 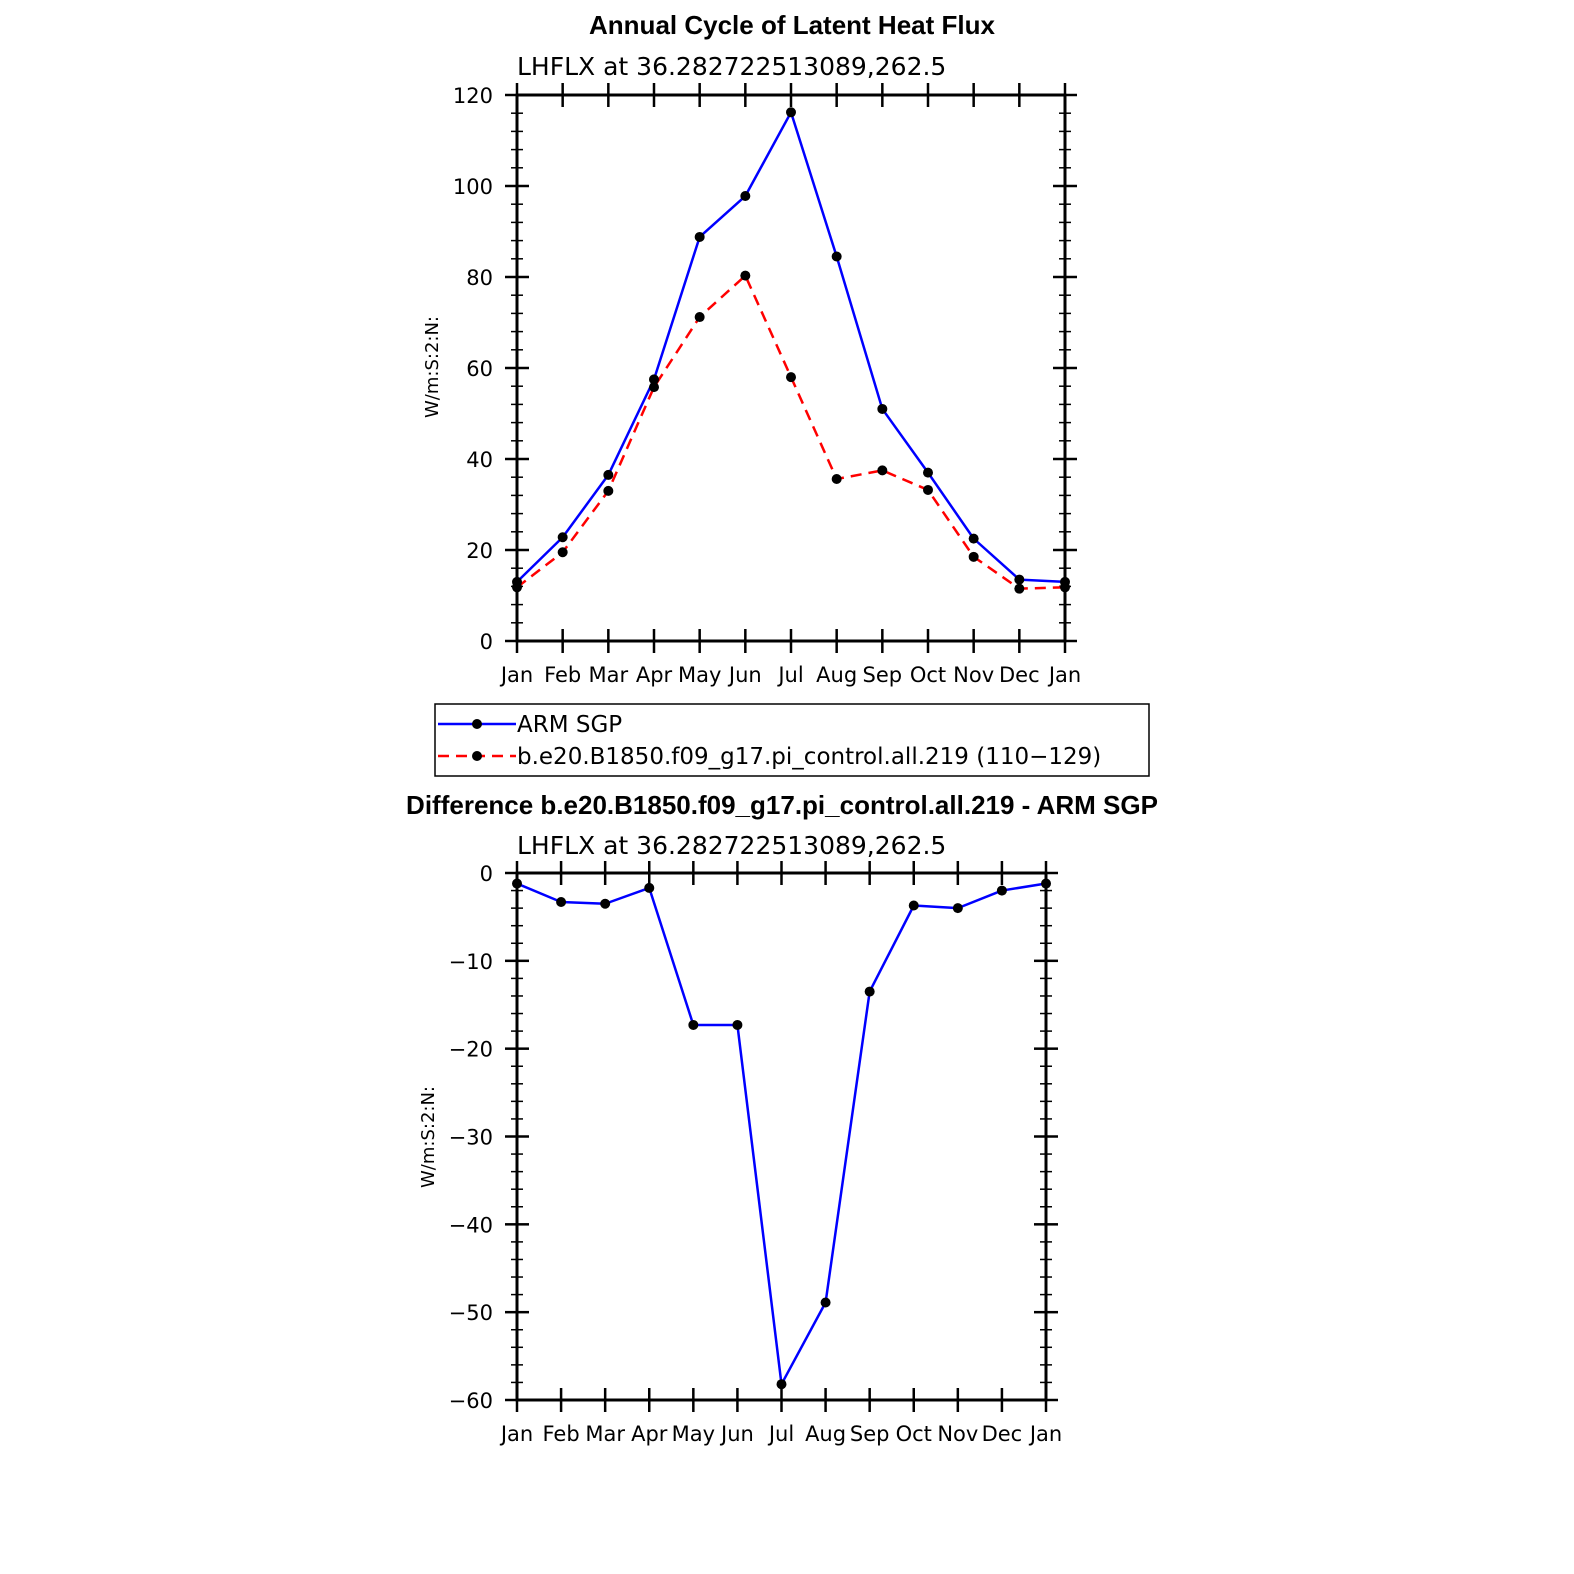 I want to click on y-tick-label: −10, so click(x=471, y=962).